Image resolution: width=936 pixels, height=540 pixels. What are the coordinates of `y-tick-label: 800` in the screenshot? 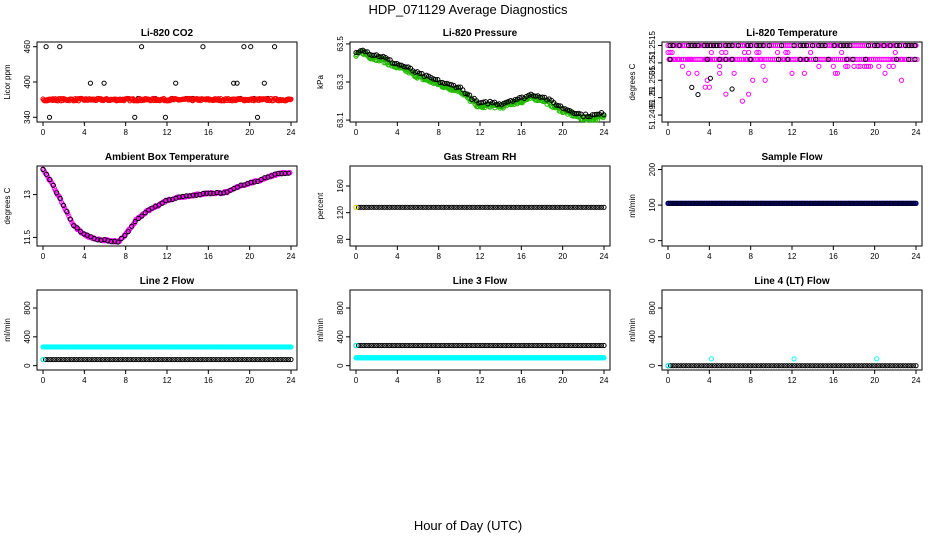 It's located at (652, 308).